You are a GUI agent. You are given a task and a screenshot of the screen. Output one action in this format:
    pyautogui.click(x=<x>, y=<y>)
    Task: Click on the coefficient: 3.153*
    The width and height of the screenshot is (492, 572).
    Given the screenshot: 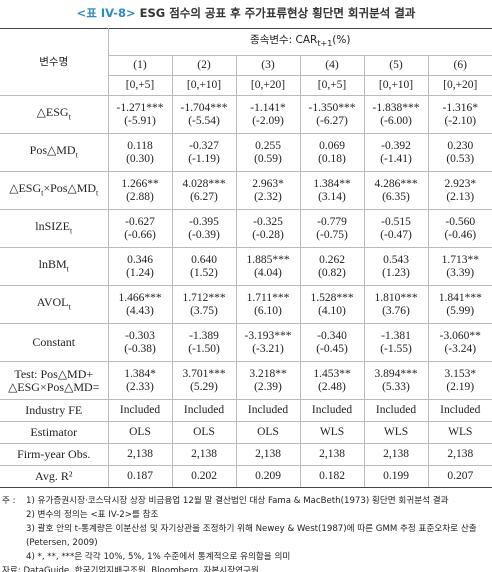 What is the action you would take?
    pyautogui.click(x=460, y=373)
    